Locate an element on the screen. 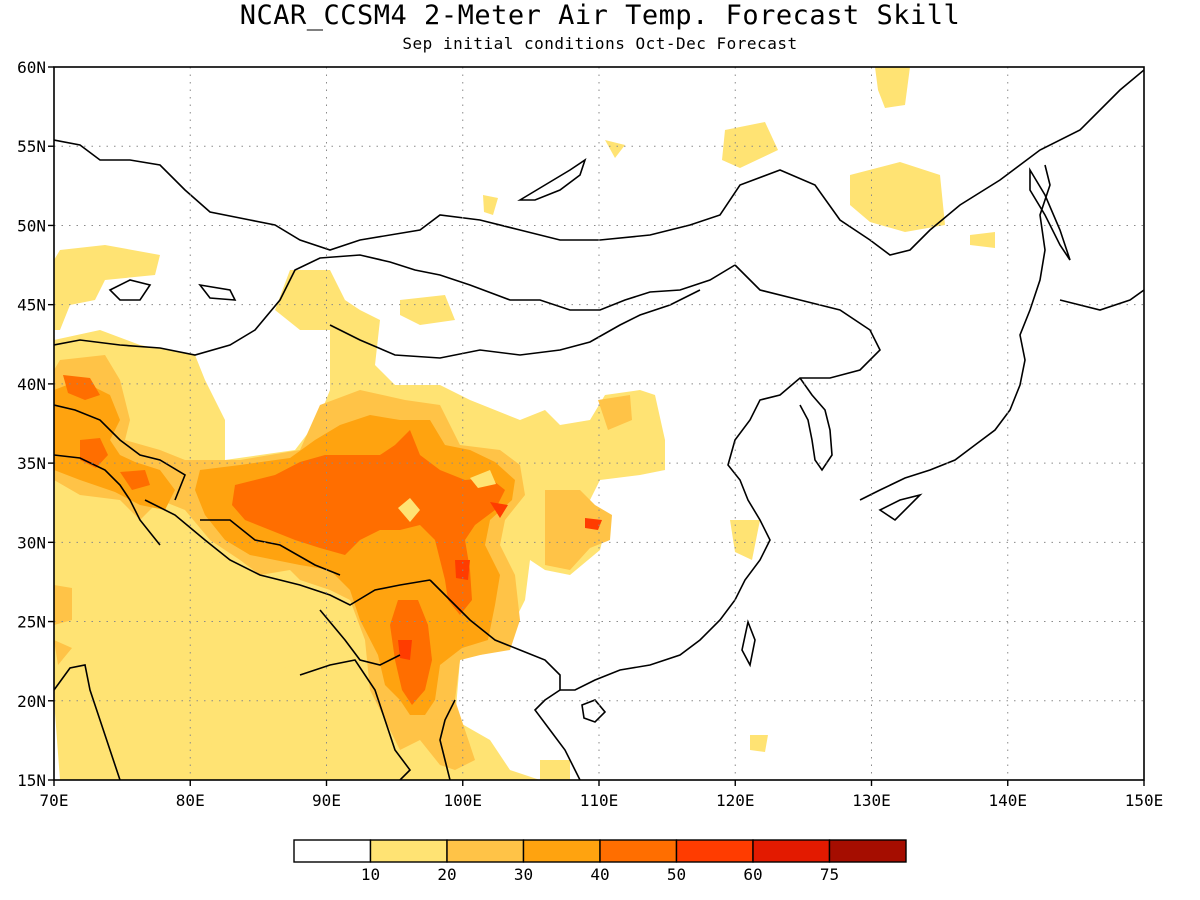 The width and height of the screenshot is (1200, 900). colorbar-label: 50 is located at coordinates (676, 874).